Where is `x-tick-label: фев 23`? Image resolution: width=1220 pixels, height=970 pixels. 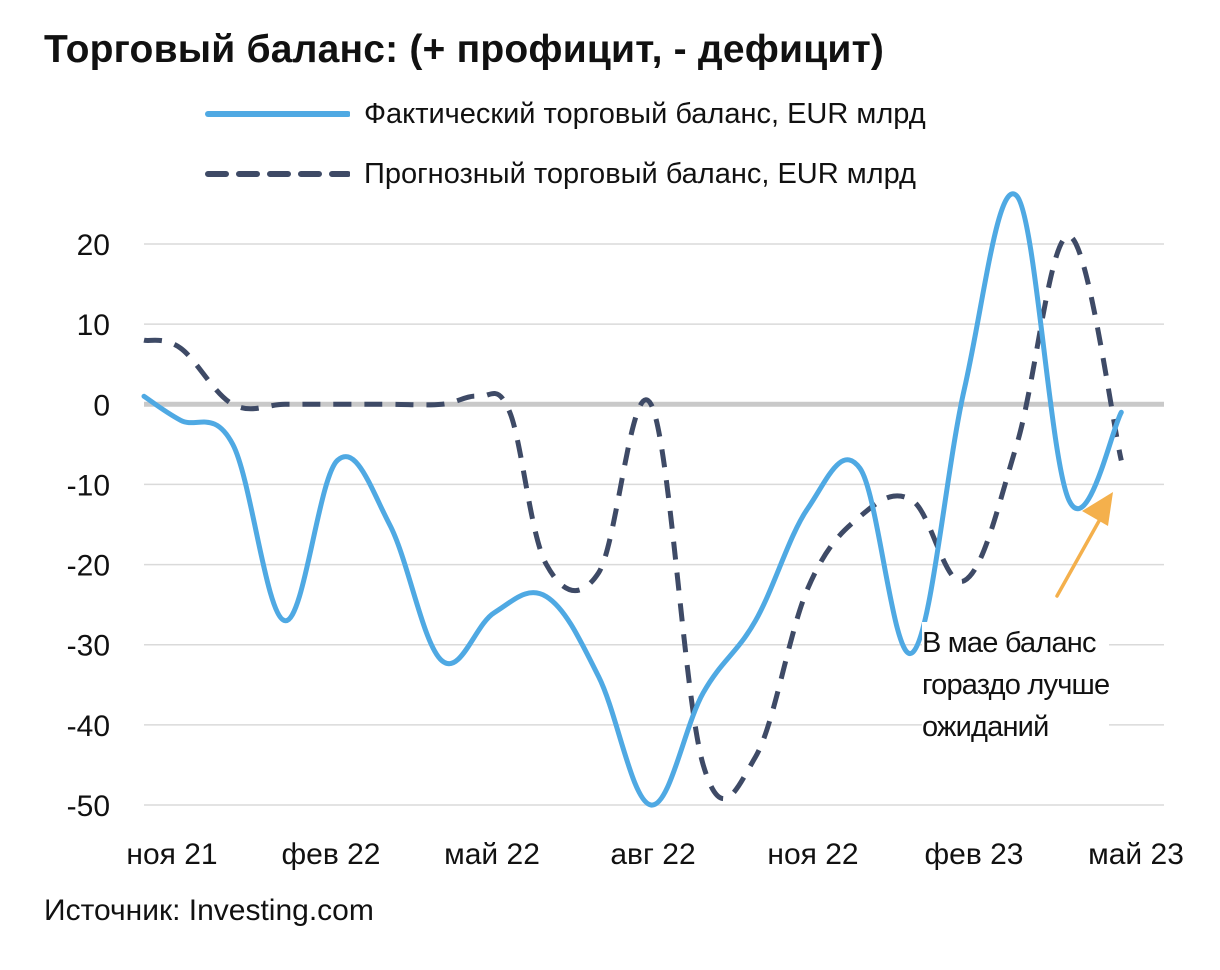 x-tick-label: фев 23 is located at coordinates (973, 854).